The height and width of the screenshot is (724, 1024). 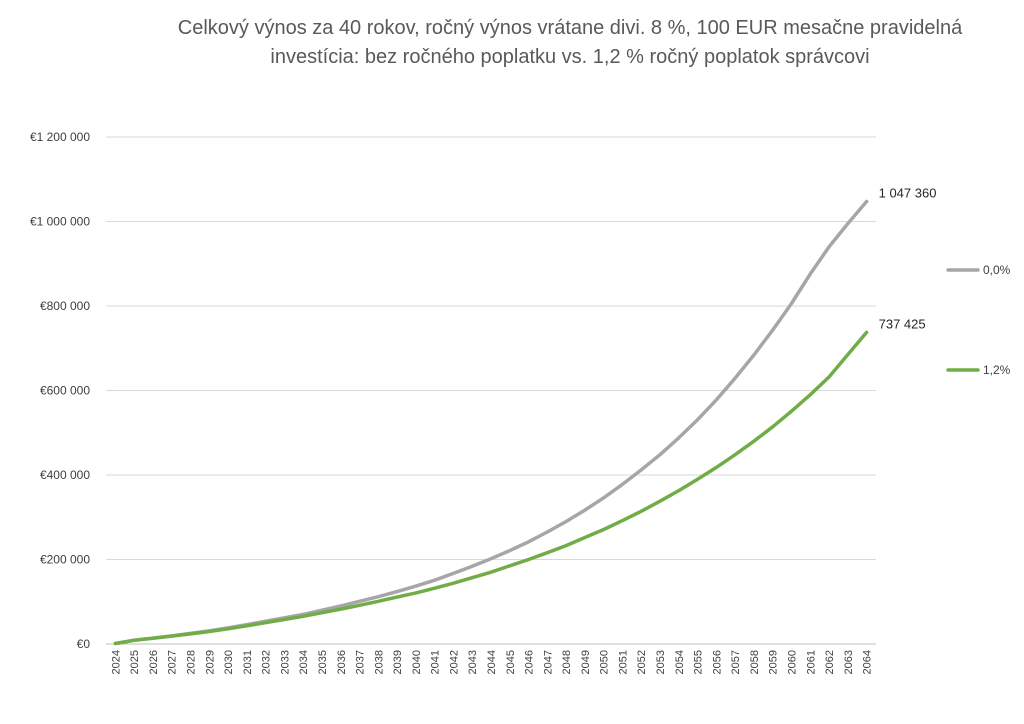 I want to click on y-tick-label: €200 000, so click(x=65, y=560).